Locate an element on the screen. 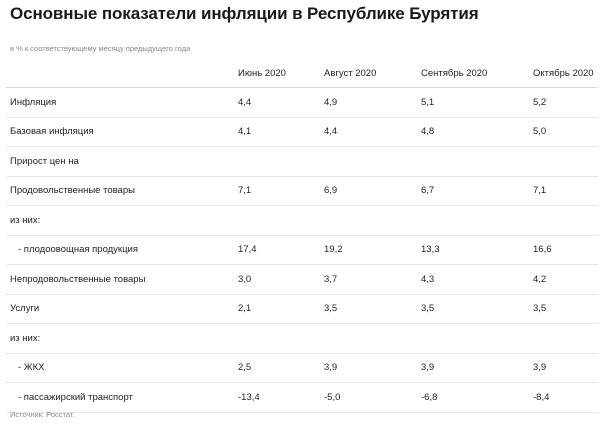 This screenshot has height=442, width=600. table-row: Прирост цен на is located at coordinates (302, 161).